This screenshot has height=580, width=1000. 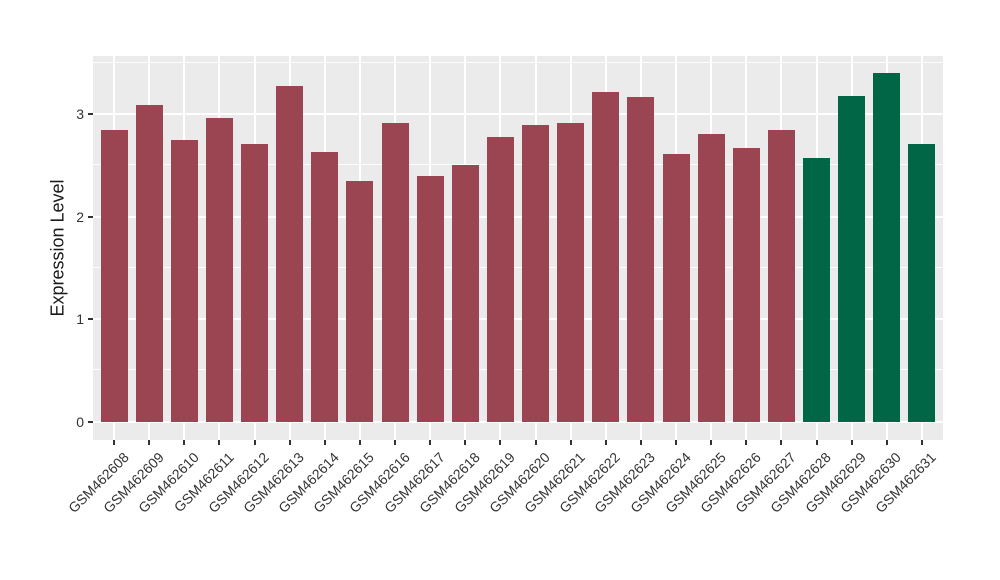 I want to click on bar-GSM462630, so click(x=887, y=247).